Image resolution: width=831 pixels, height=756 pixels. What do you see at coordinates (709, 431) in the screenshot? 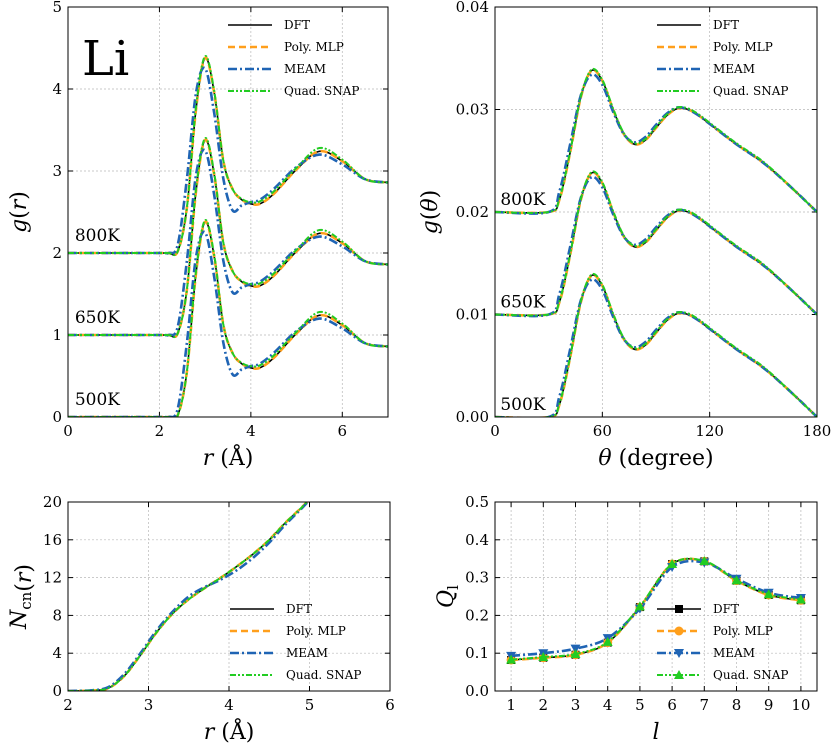
I see `x-tick-label: 120` at bounding box center [709, 431].